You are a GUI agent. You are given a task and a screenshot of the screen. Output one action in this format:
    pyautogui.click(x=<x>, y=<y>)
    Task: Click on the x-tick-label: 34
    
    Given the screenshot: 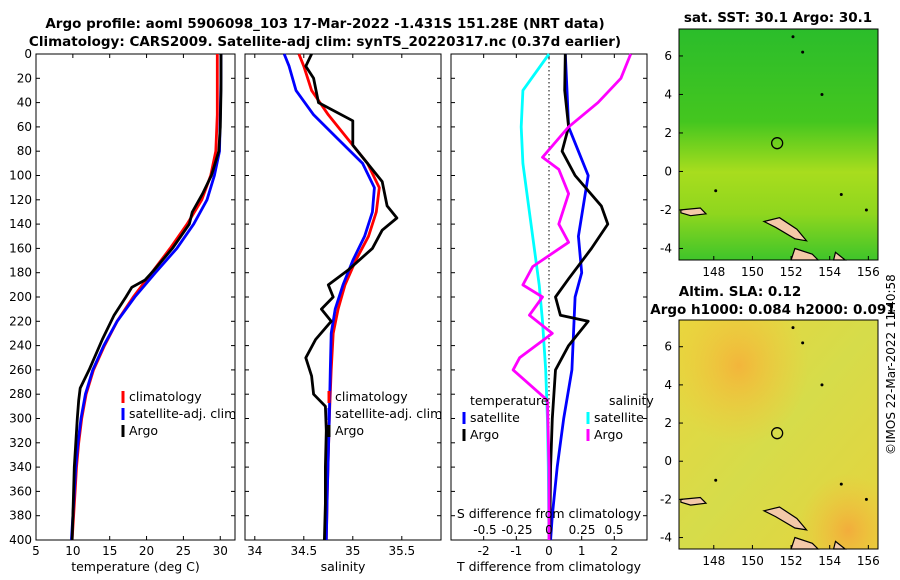 What is the action you would take?
    pyautogui.click(x=254, y=551)
    